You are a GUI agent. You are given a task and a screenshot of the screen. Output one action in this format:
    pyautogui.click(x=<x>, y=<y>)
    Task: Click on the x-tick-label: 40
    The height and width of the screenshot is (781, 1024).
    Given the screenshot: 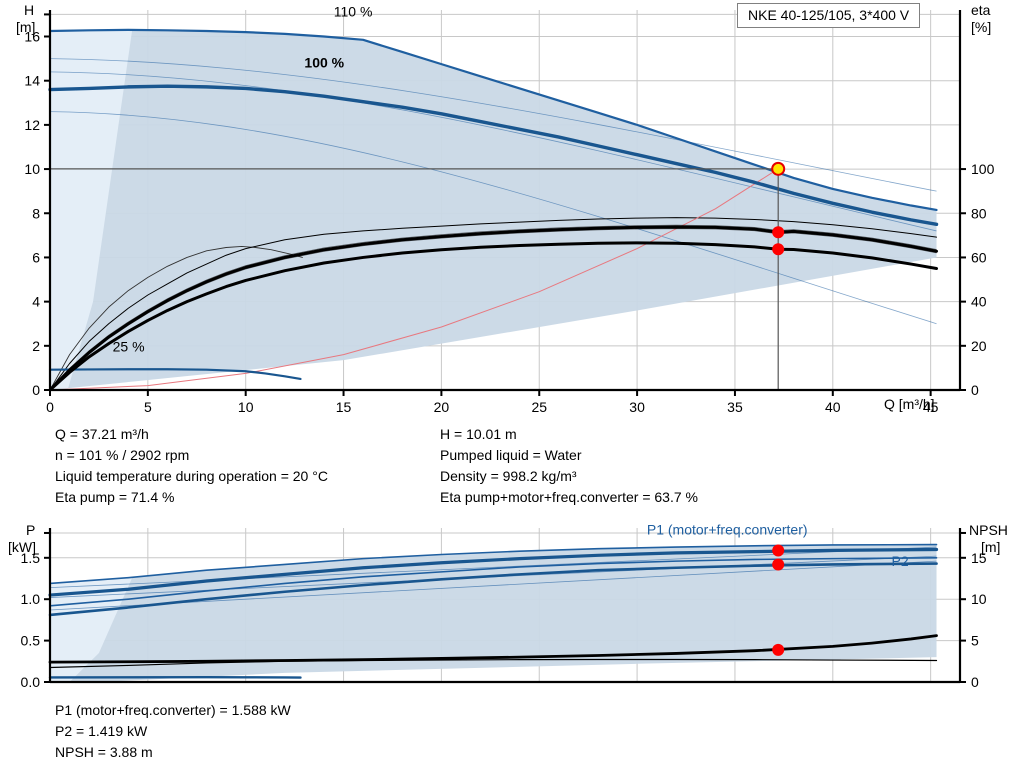 What is the action you would take?
    pyautogui.click(x=833, y=407)
    